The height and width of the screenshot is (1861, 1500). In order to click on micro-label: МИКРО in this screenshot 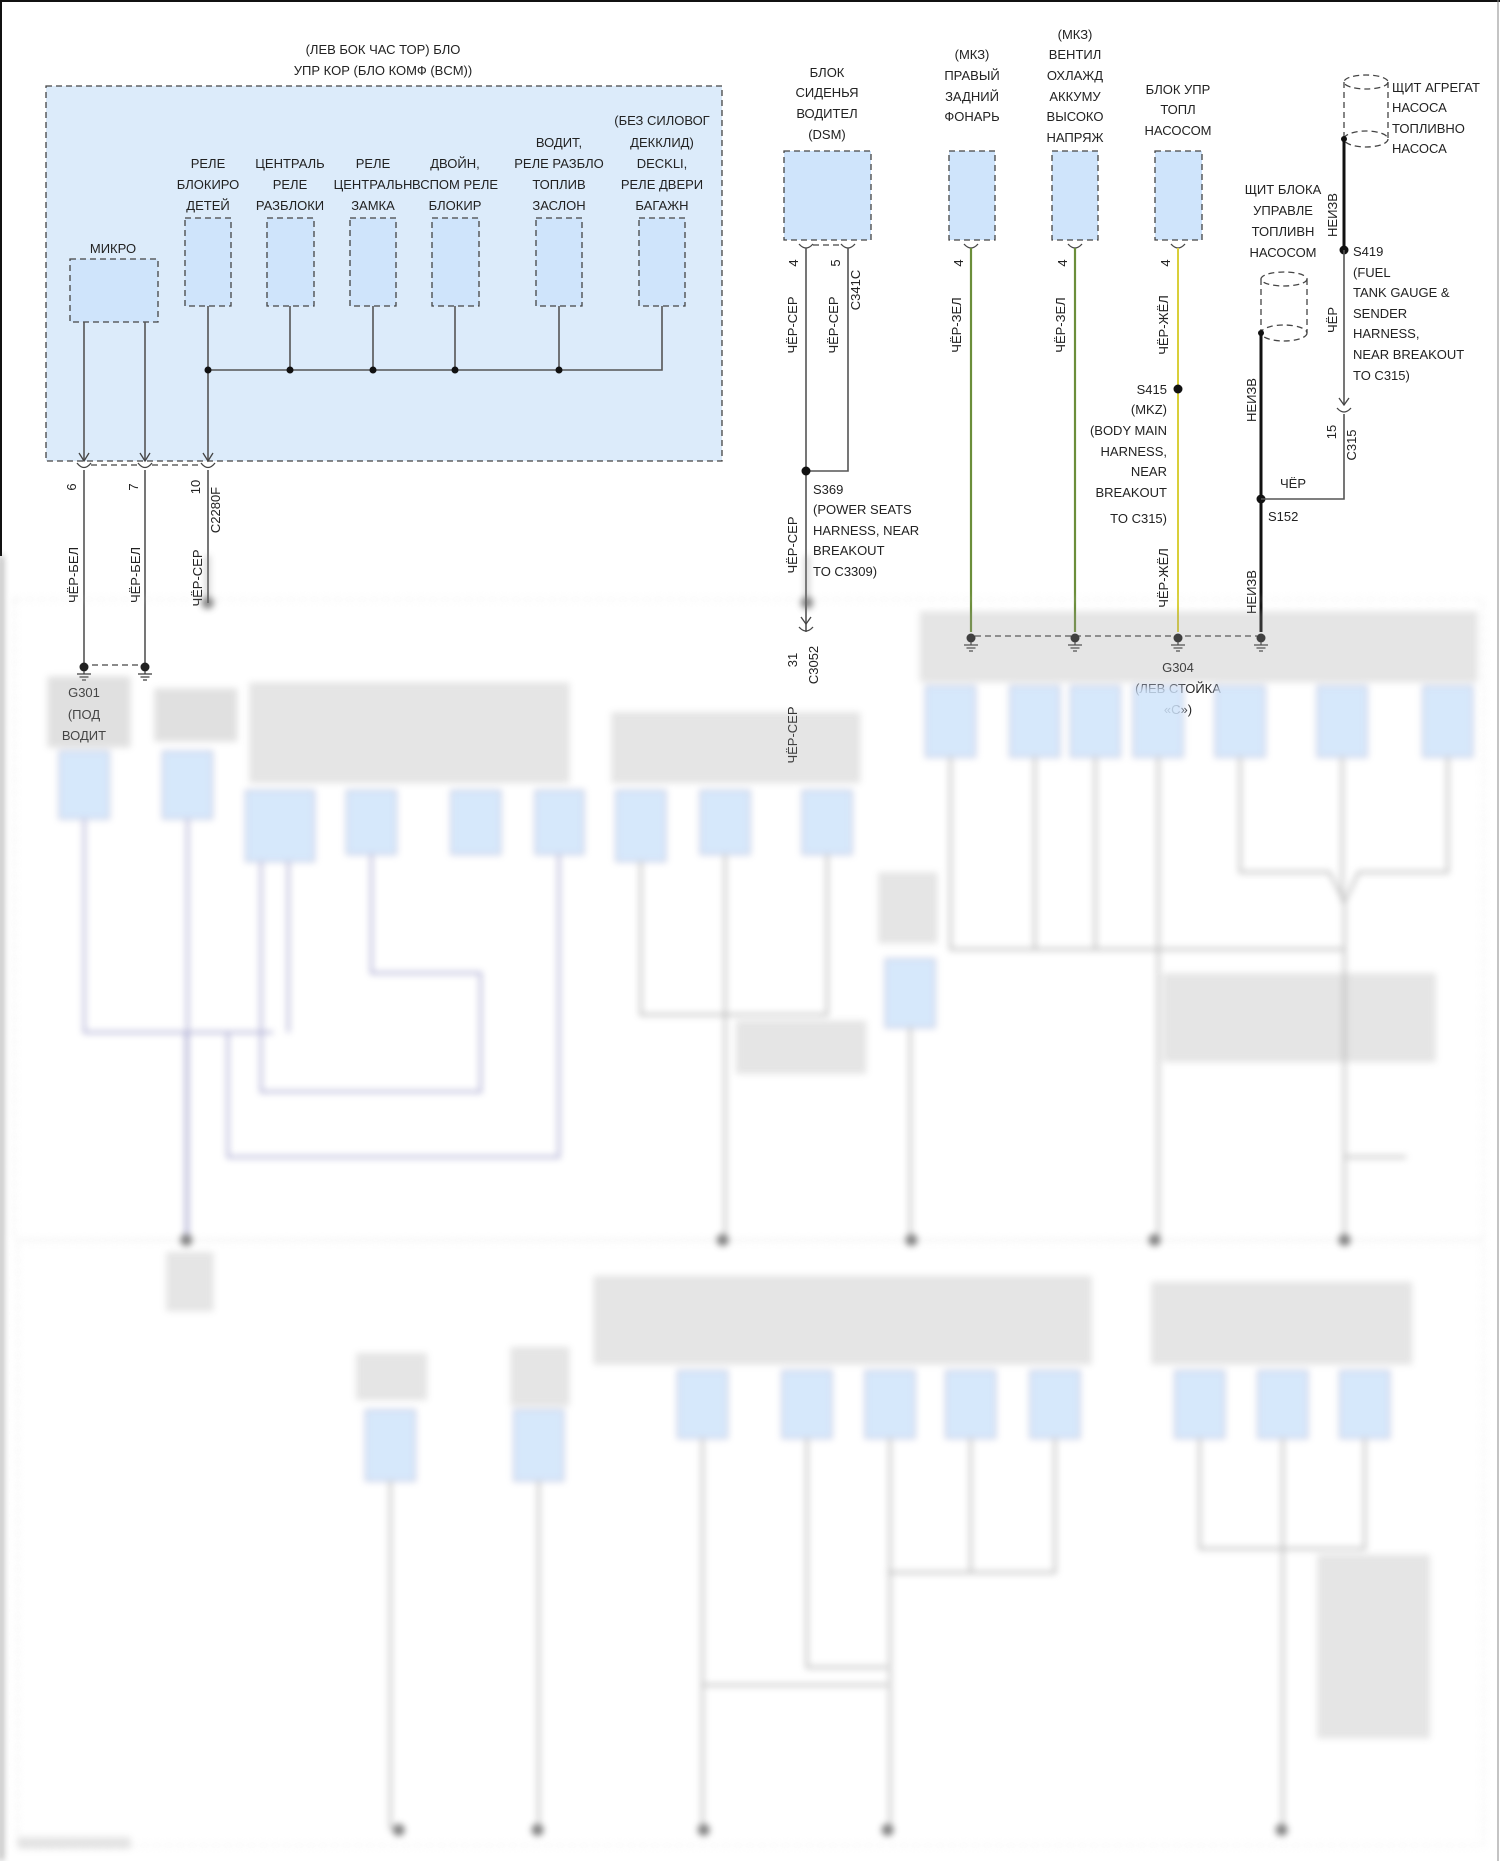, I will do `click(113, 248)`.